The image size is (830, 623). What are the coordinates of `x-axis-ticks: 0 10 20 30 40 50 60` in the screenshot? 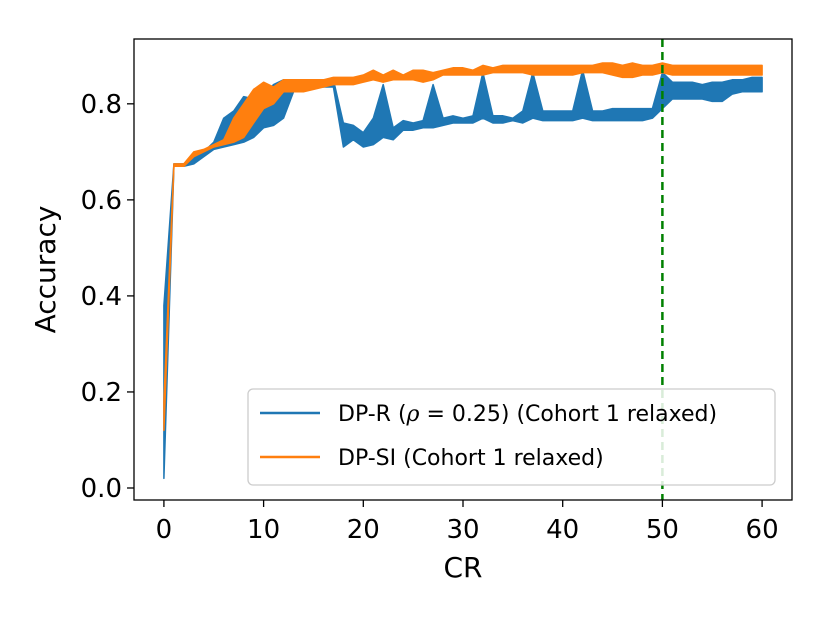 It's located at (467, 522).